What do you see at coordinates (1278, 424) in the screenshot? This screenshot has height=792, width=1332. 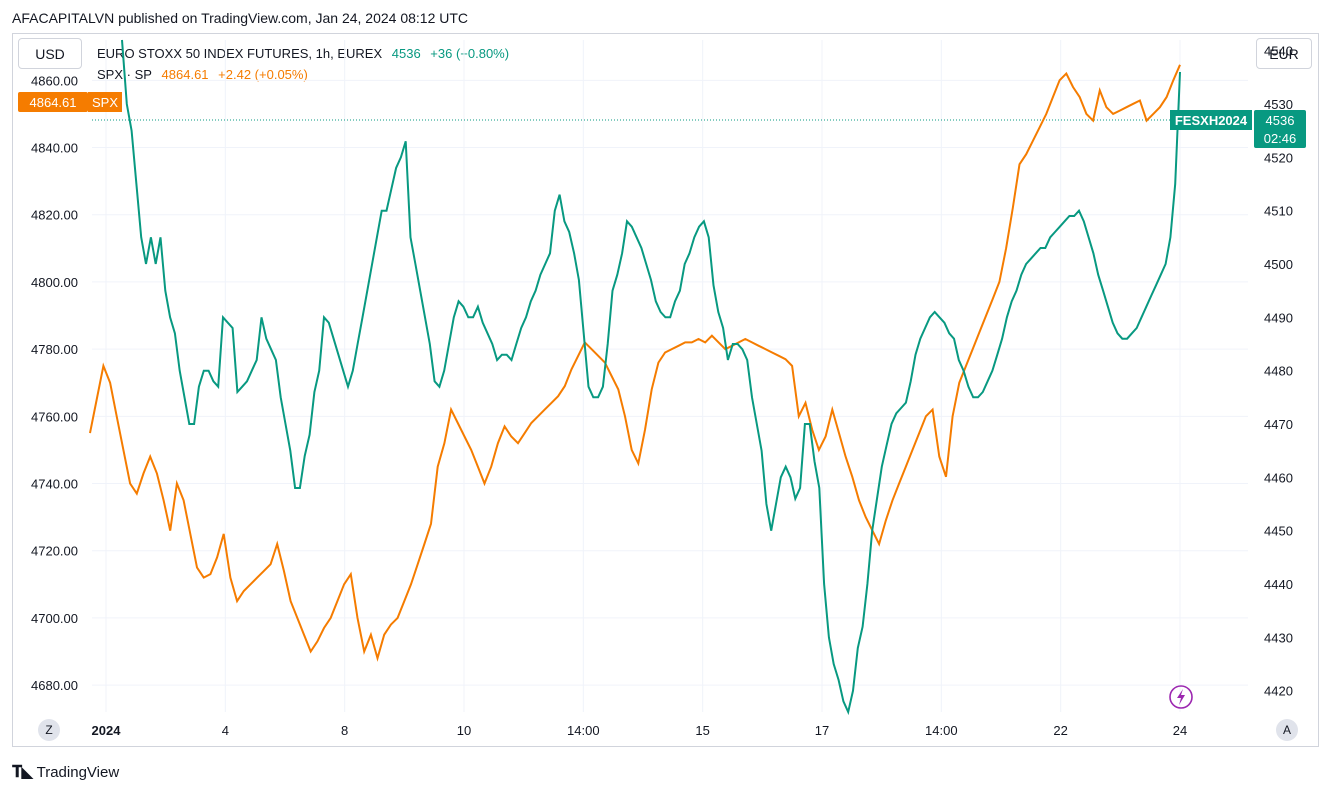 I see `right-axis-tick-label: 4470` at bounding box center [1278, 424].